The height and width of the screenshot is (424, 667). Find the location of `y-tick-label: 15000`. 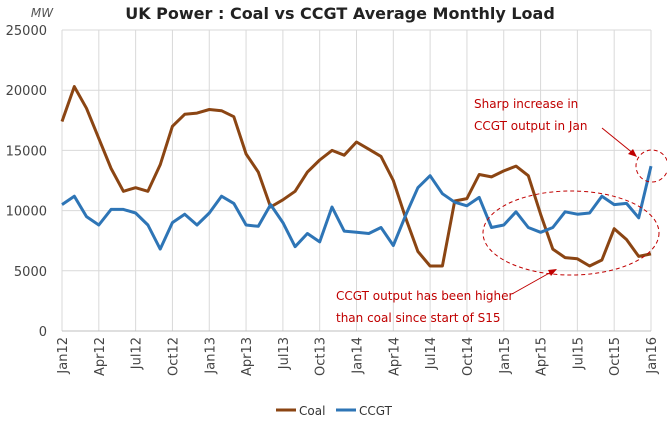

y-tick-label: 15000 is located at coordinates (26, 151).